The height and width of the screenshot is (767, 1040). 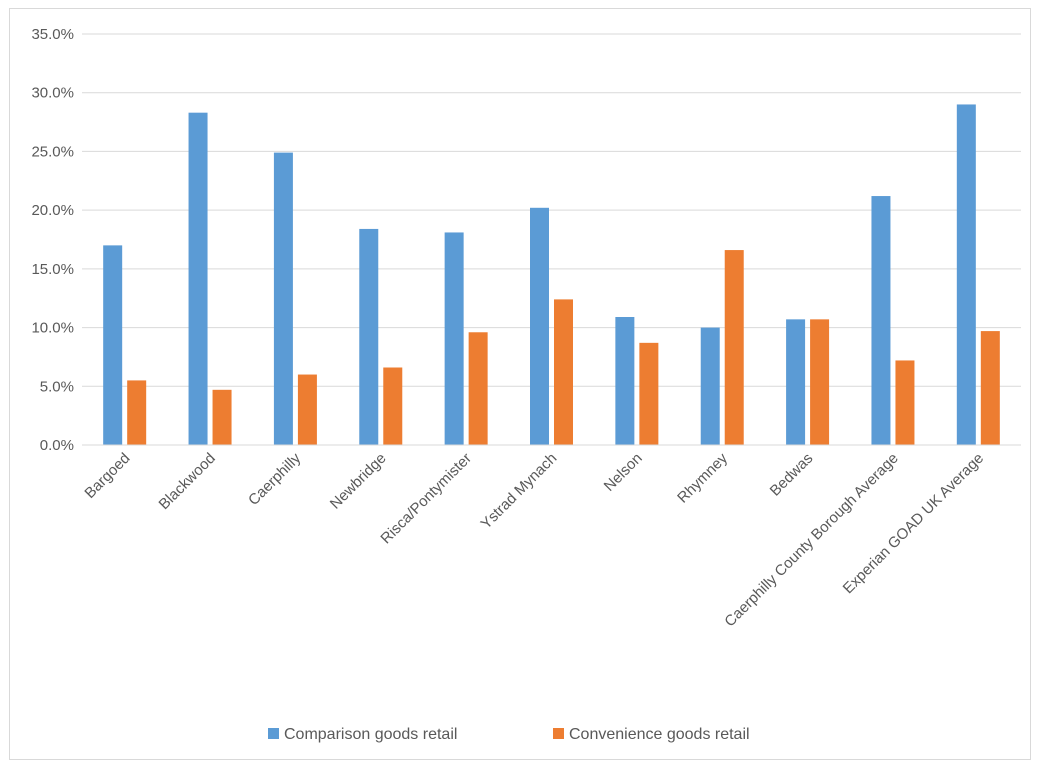 I want to click on x-tick-label: Newbridge, so click(x=358, y=481).